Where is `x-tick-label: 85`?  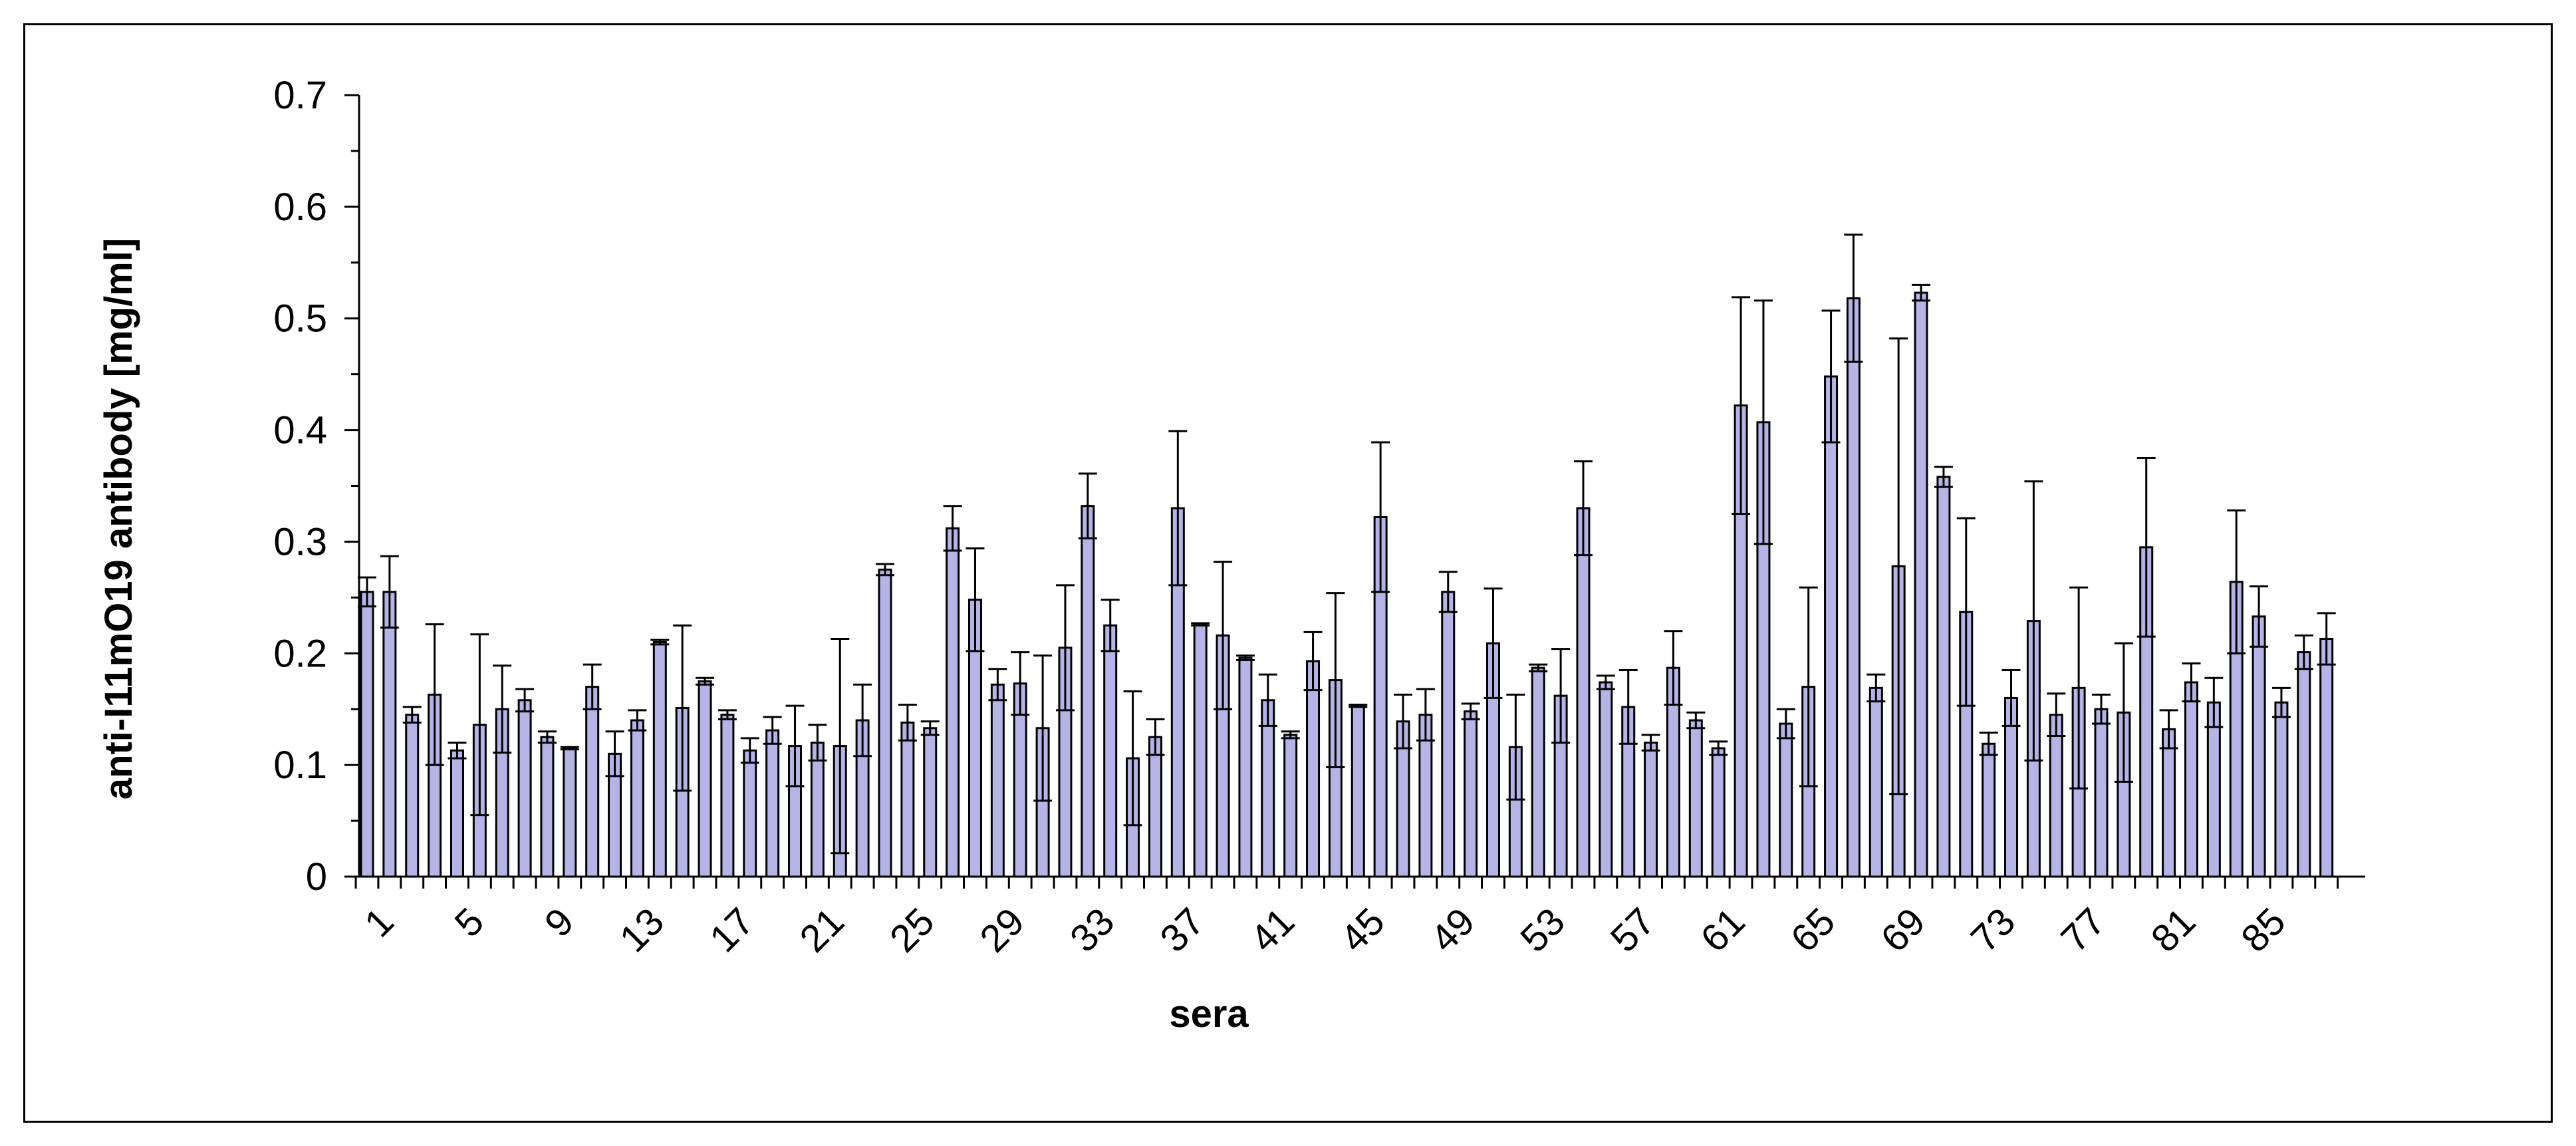
x-tick-label: 85 is located at coordinates (2263, 930).